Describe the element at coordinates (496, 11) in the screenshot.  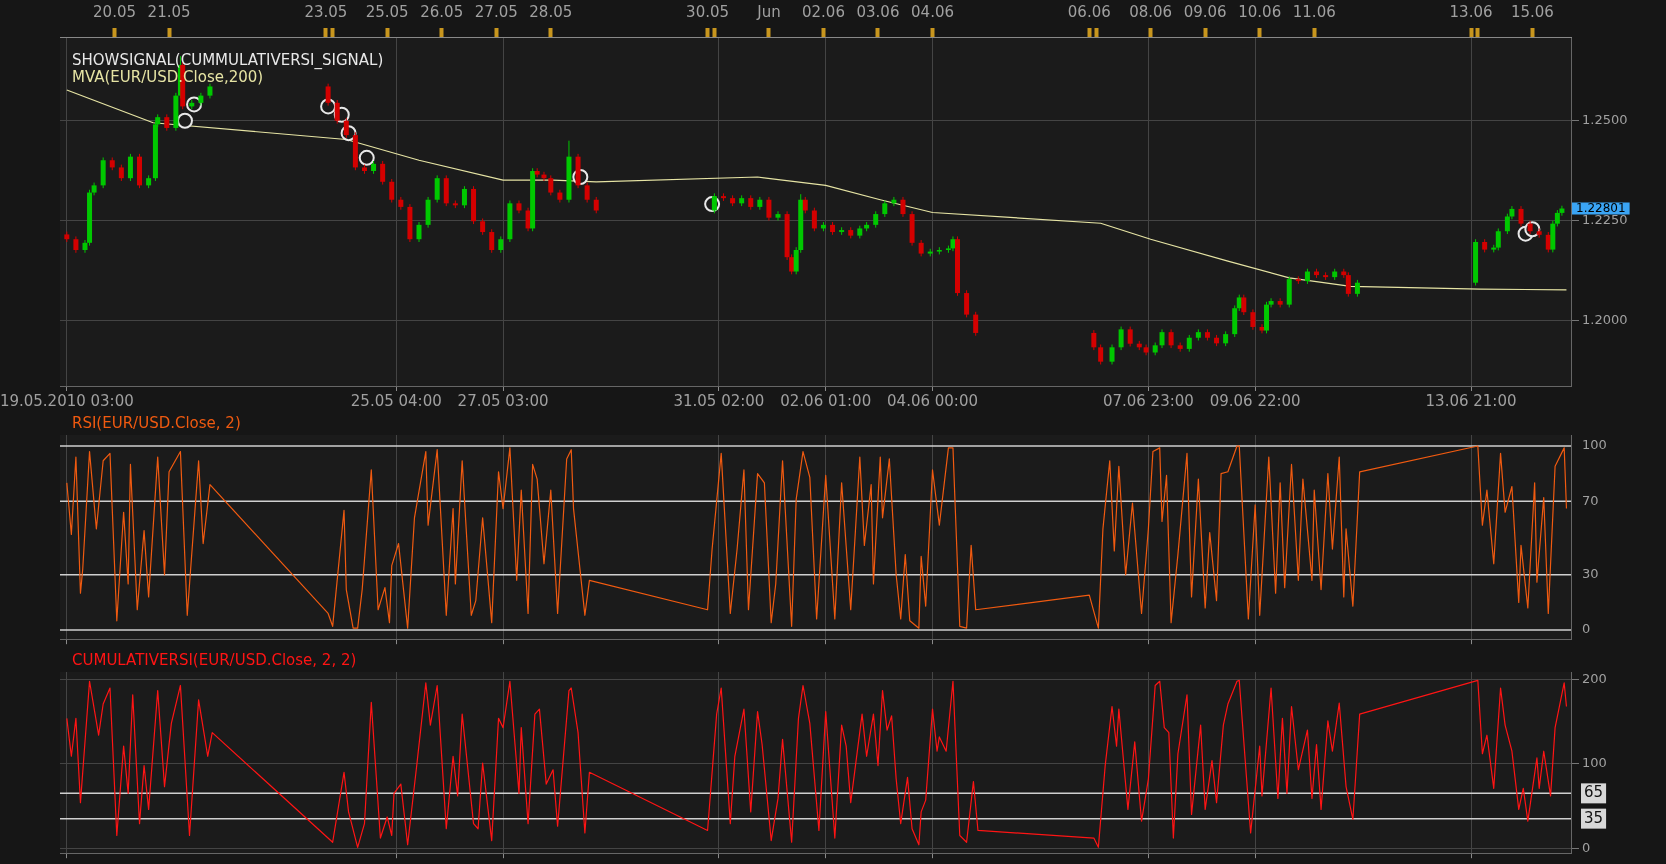
I see `x2-tick-label: 27.05` at that location.